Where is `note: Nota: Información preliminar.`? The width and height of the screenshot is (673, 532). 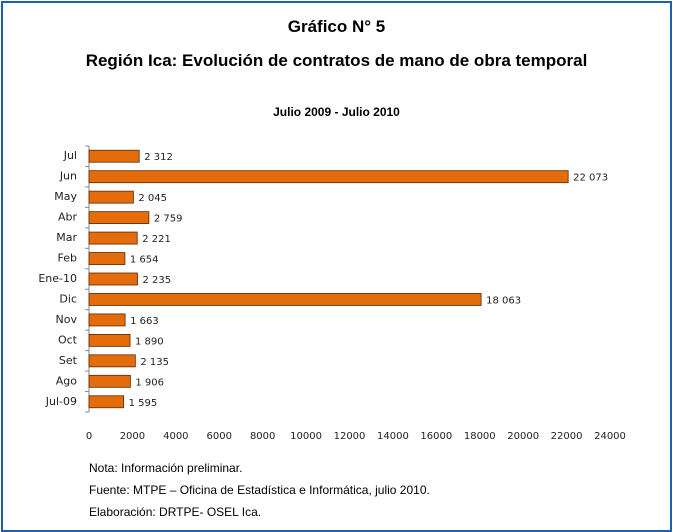 note: Nota: Información preliminar. is located at coordinates (166, 468).